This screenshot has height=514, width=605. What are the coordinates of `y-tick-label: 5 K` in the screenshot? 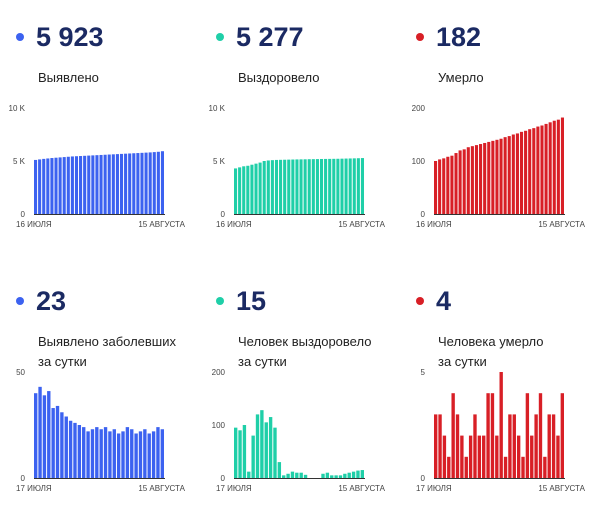 It's located at (19, 161).